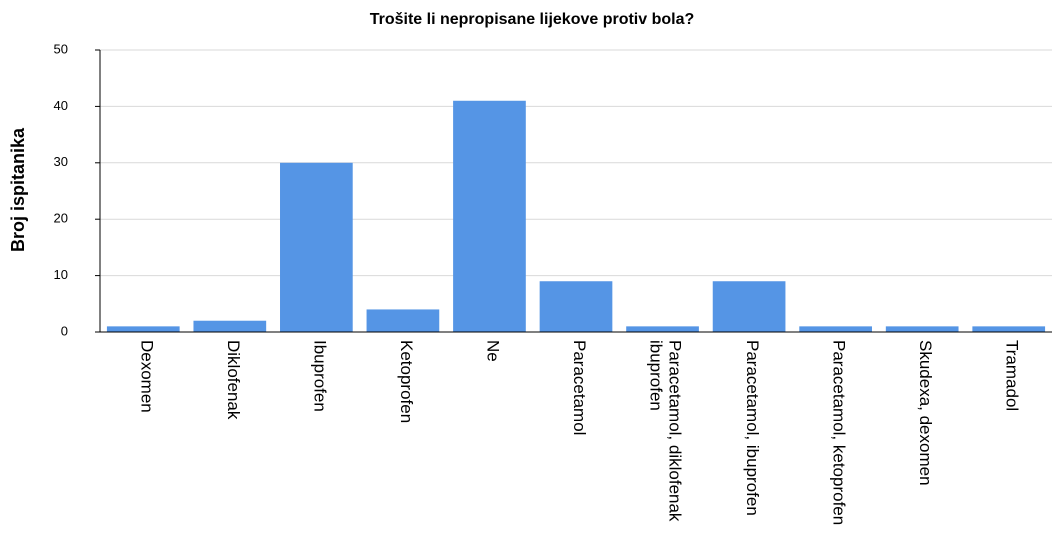  What do you see at coordinates (61, 218) in the screenshot?
I see `y-tick-label: 20` at bounding box center [61, 218].